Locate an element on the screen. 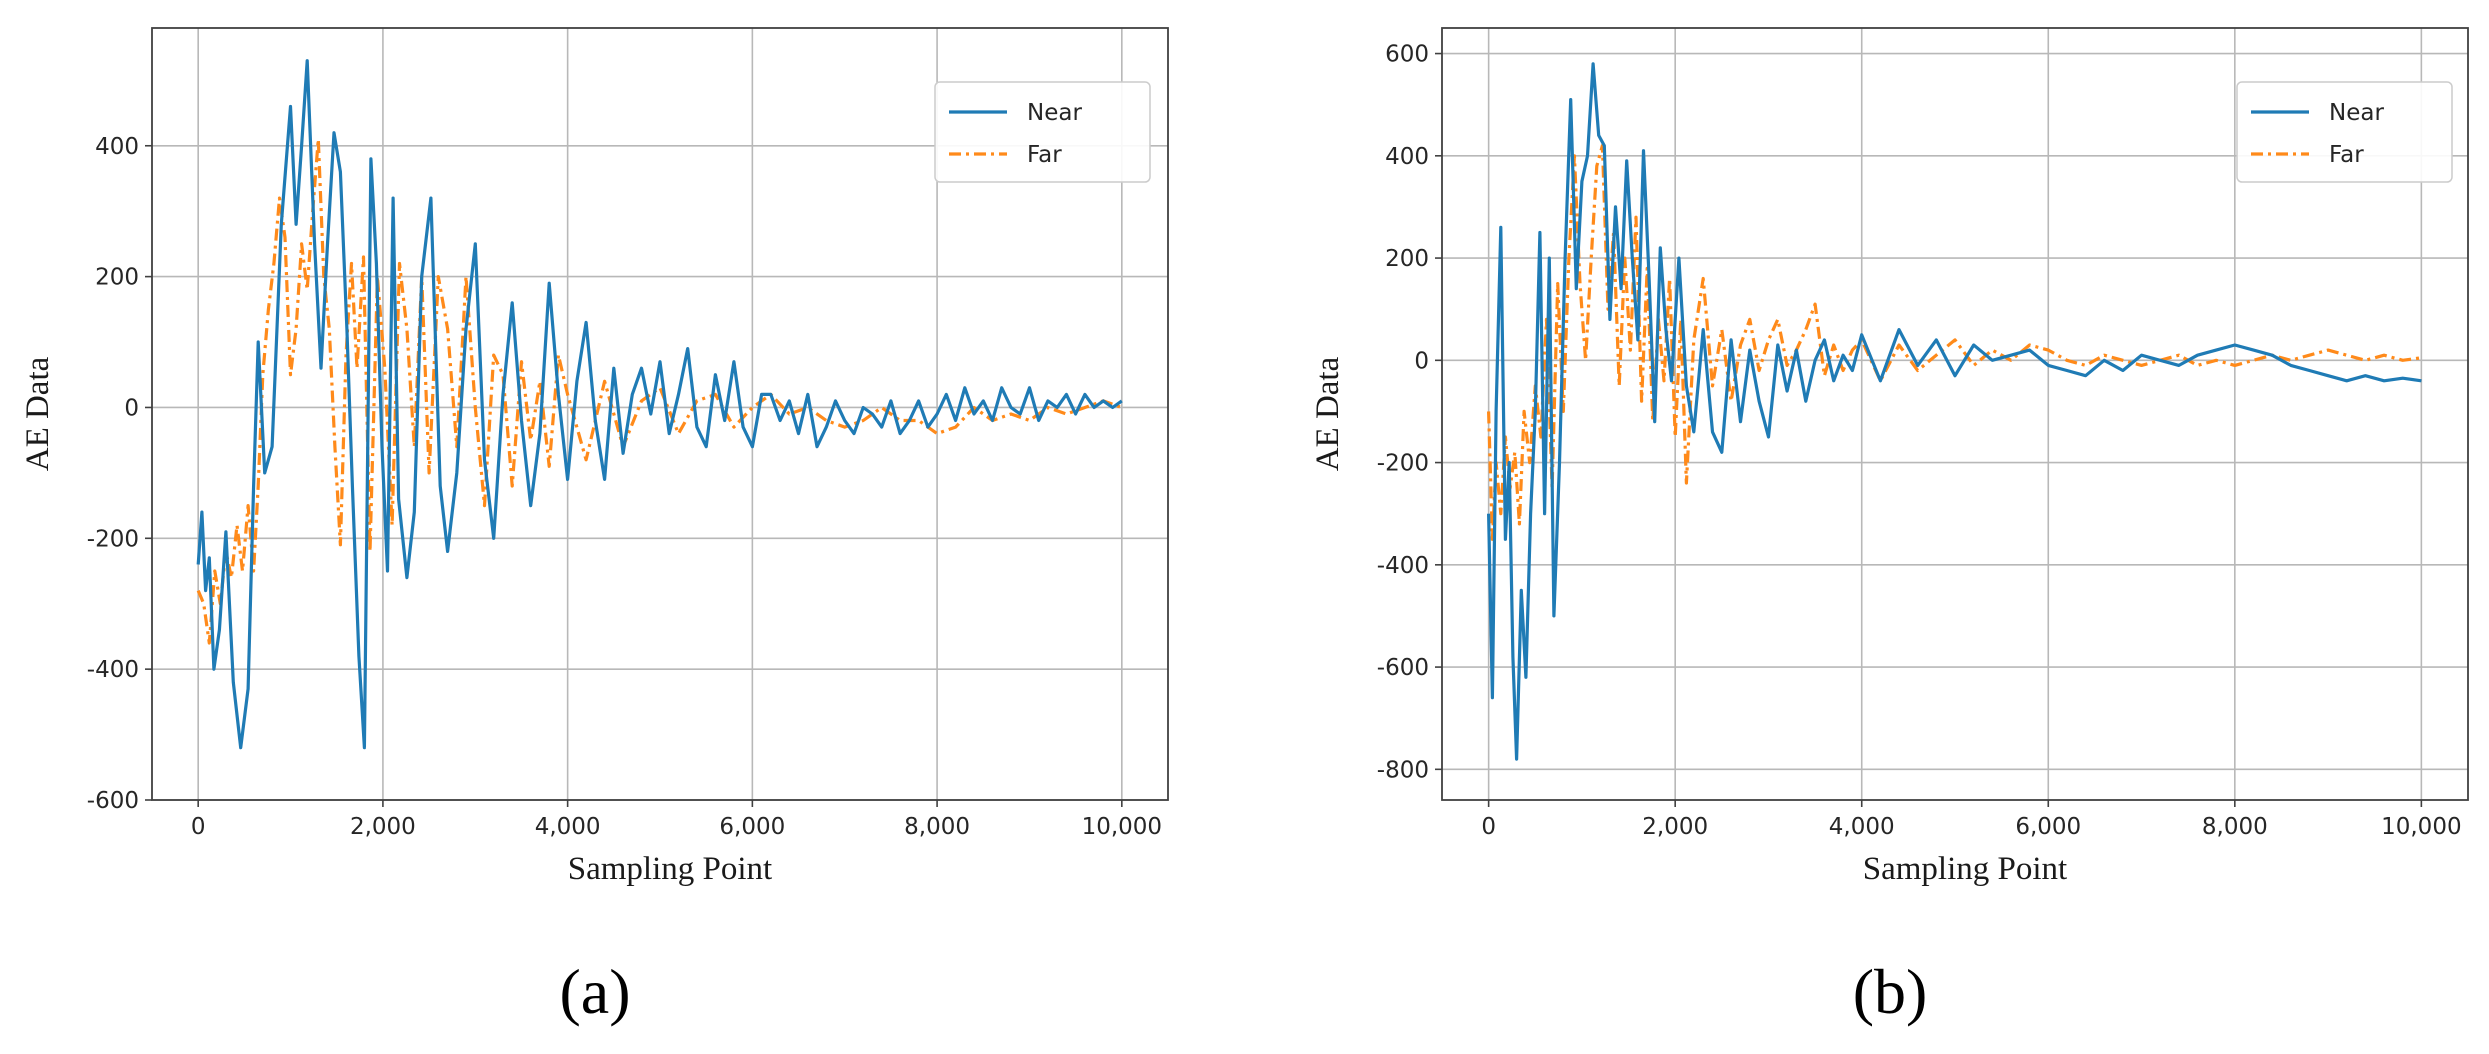 This screenshot has height=1054, width=2489. panel-label-a: (a) is located at coordinates (594, 991).